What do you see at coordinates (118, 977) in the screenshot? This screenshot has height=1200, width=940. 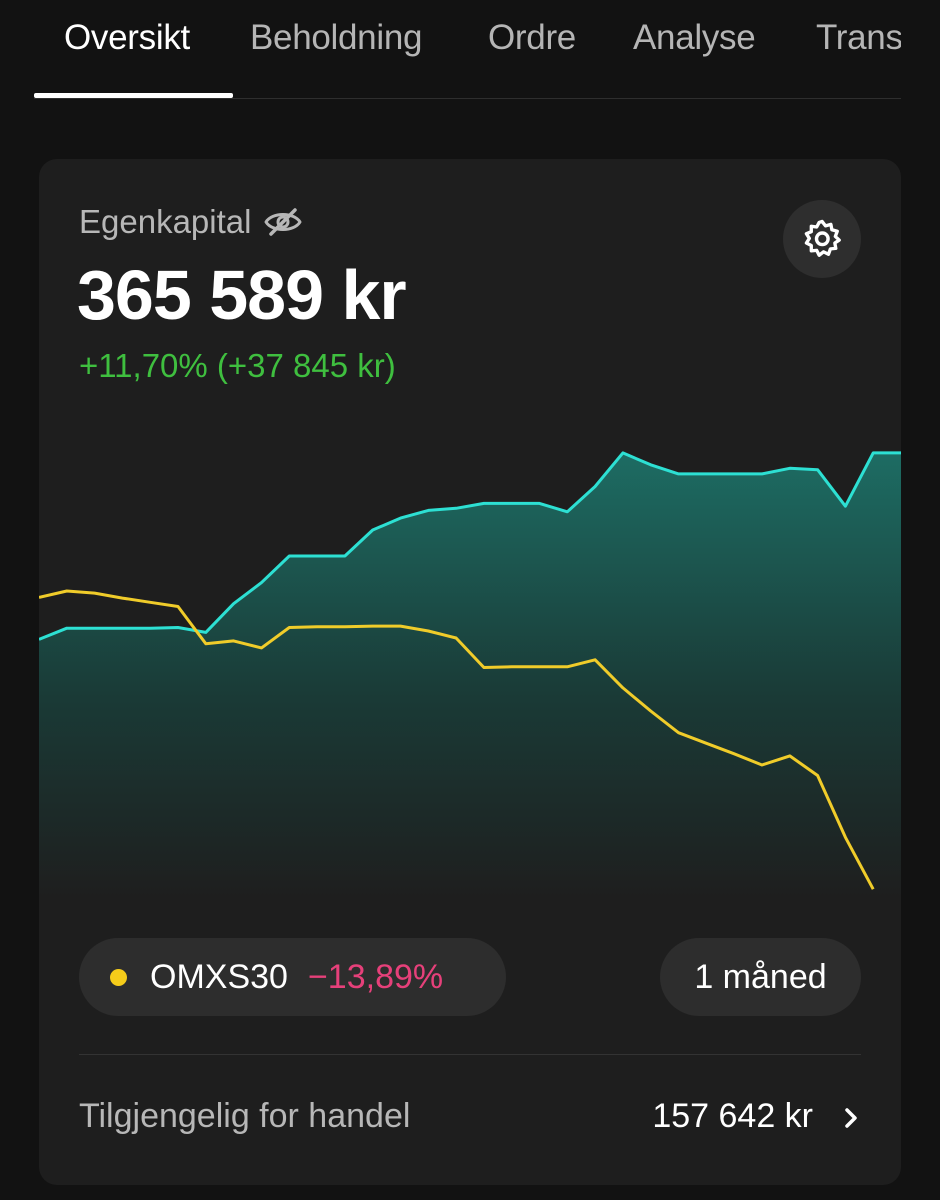 I see `benchmark-dot` at bounding box center [118, 977].